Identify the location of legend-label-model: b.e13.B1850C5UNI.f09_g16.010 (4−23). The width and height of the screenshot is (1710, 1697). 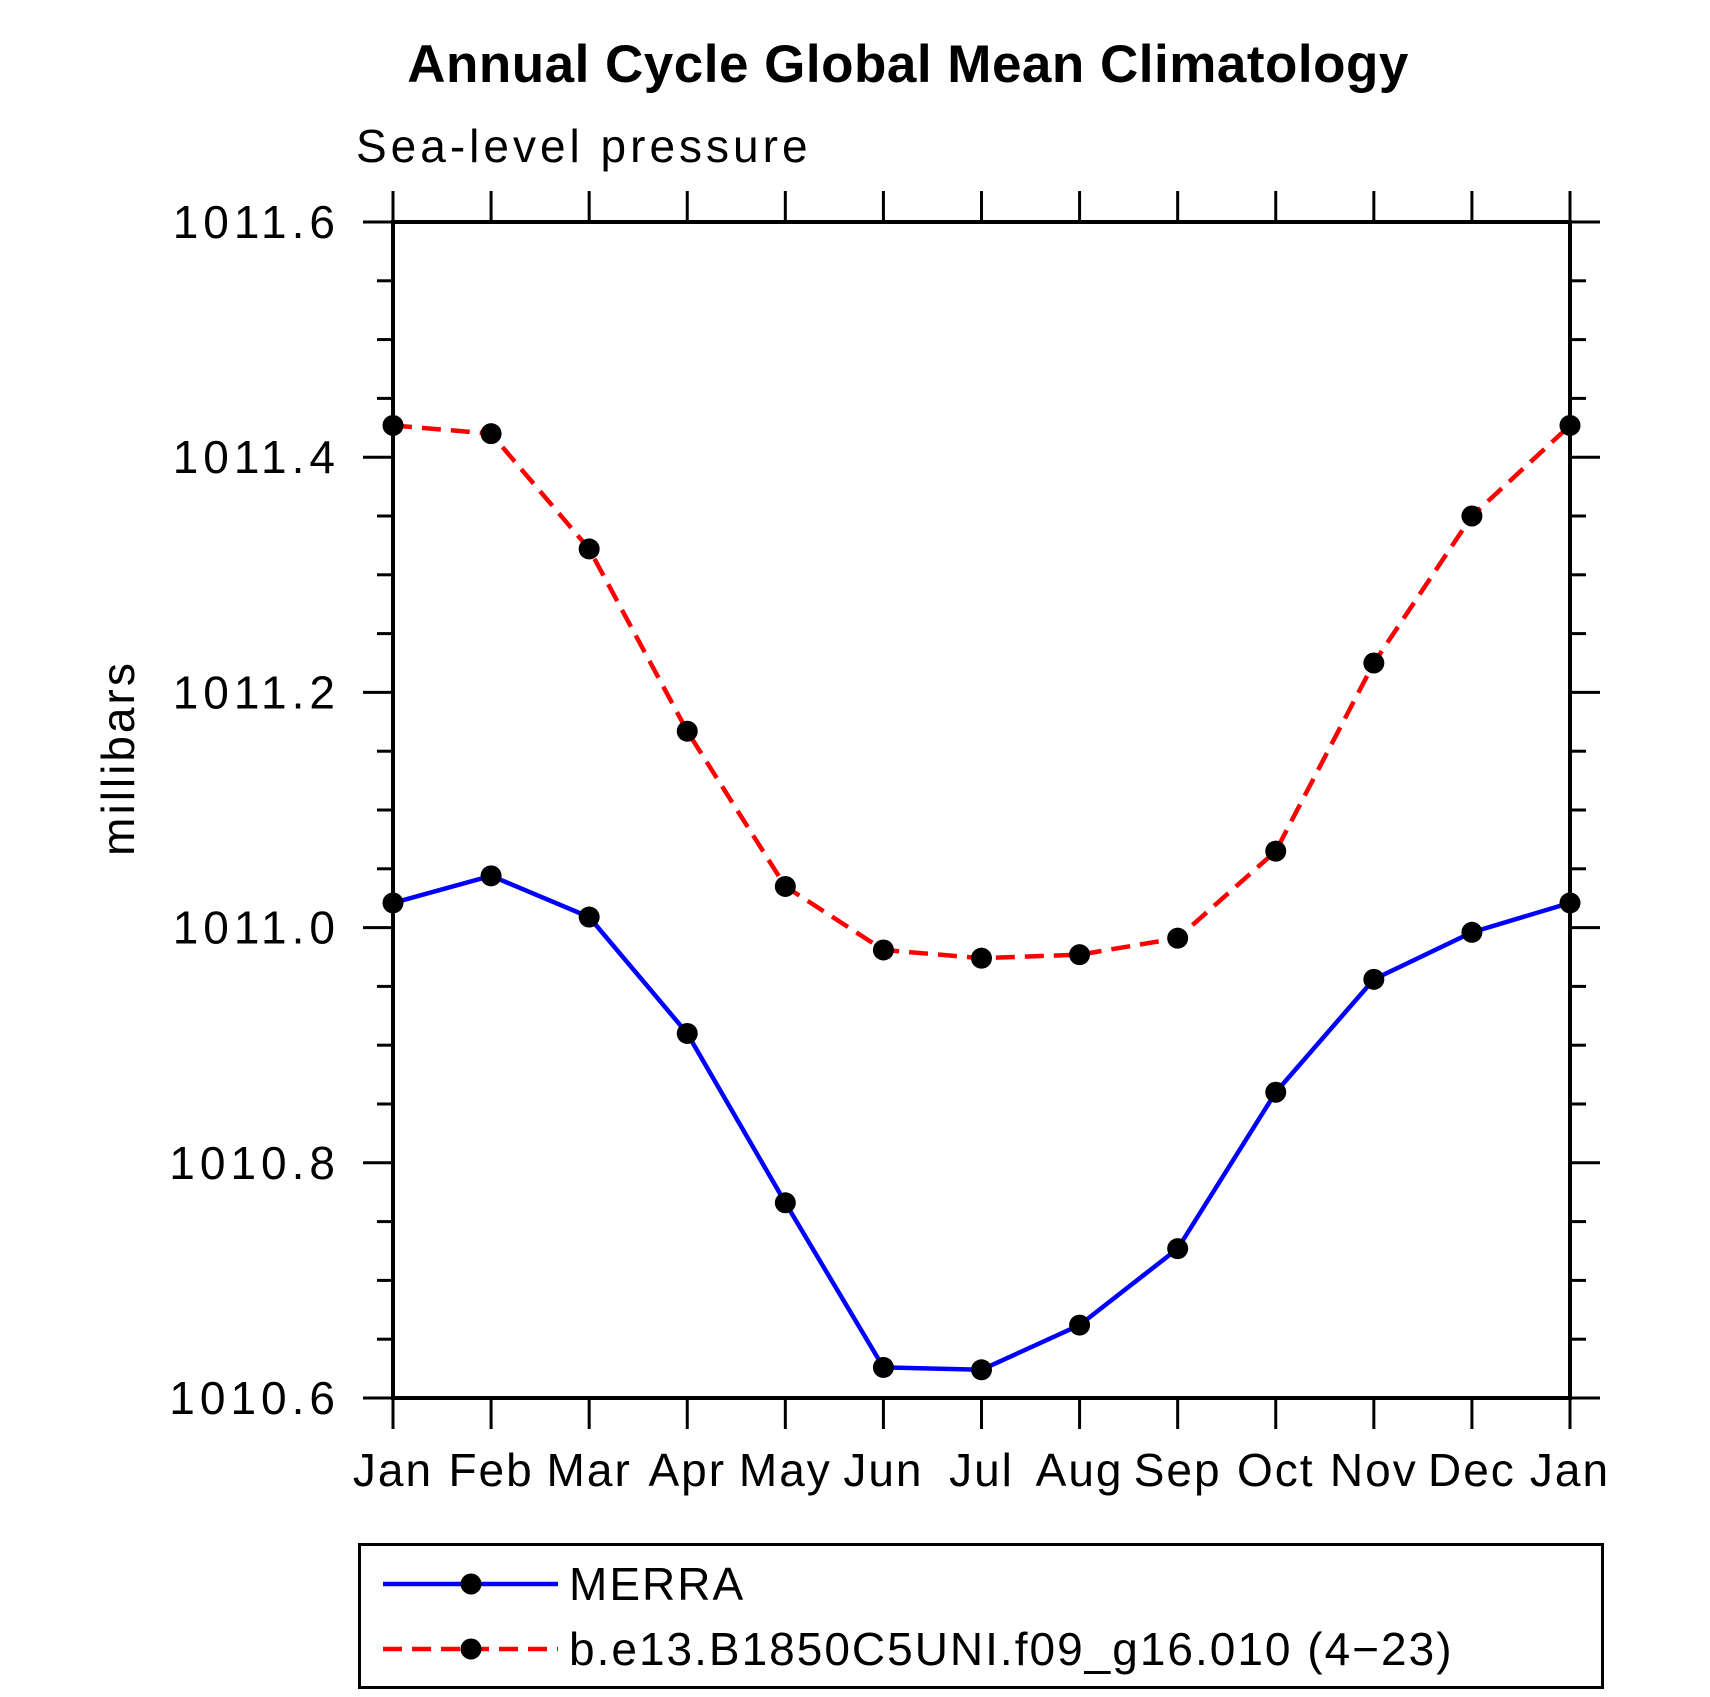
(1011, 1649).